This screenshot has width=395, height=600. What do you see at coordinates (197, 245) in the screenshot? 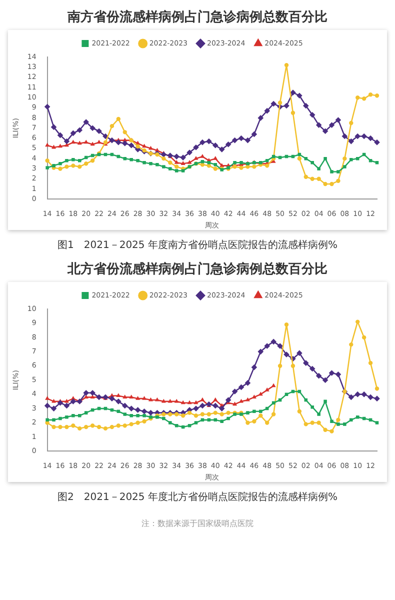
I see `caption: 图1 2021－2025 年度南方省份哨点医院报告的流感样病例%` at bounding box center [197, 245].